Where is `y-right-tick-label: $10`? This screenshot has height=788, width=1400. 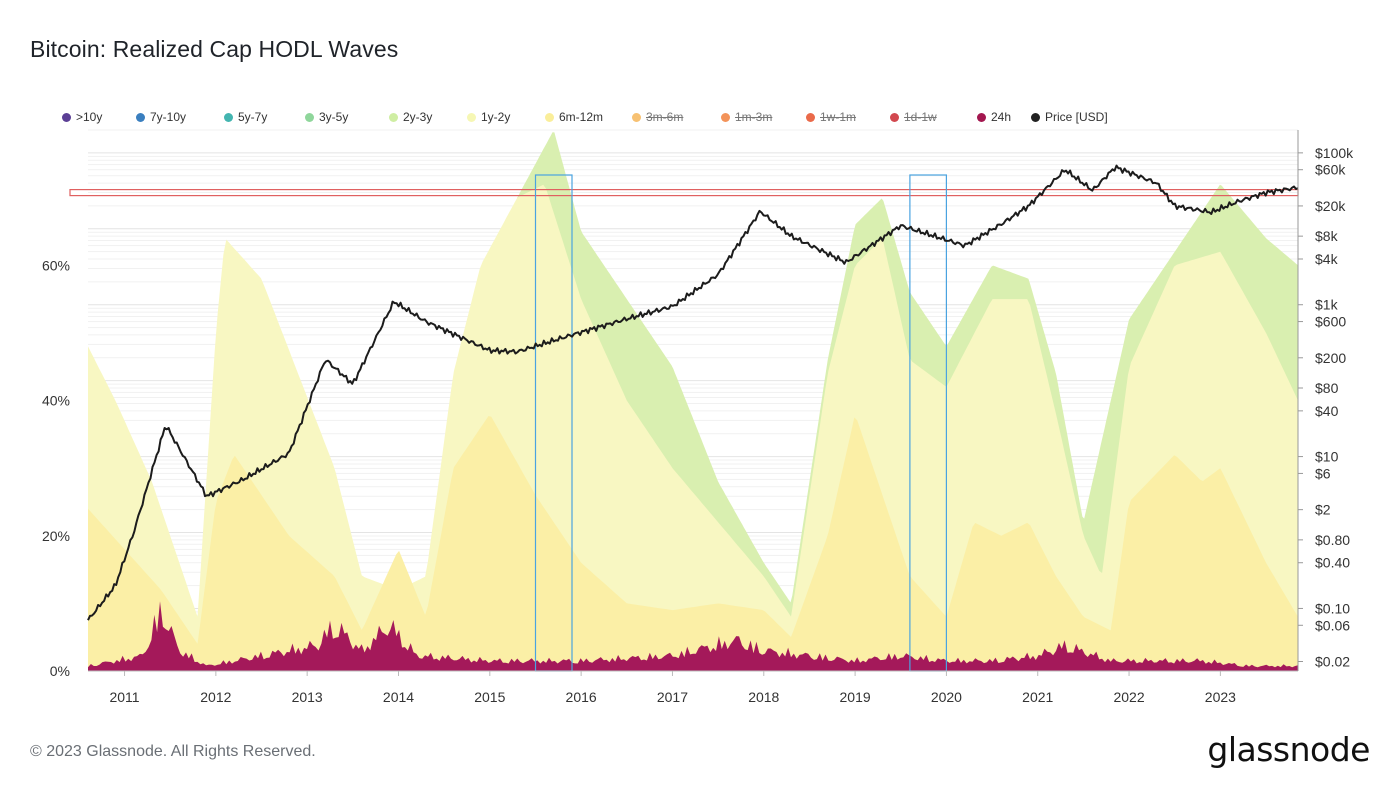 y-right-tick-label: $10 is located at coordinates (1327, 457).